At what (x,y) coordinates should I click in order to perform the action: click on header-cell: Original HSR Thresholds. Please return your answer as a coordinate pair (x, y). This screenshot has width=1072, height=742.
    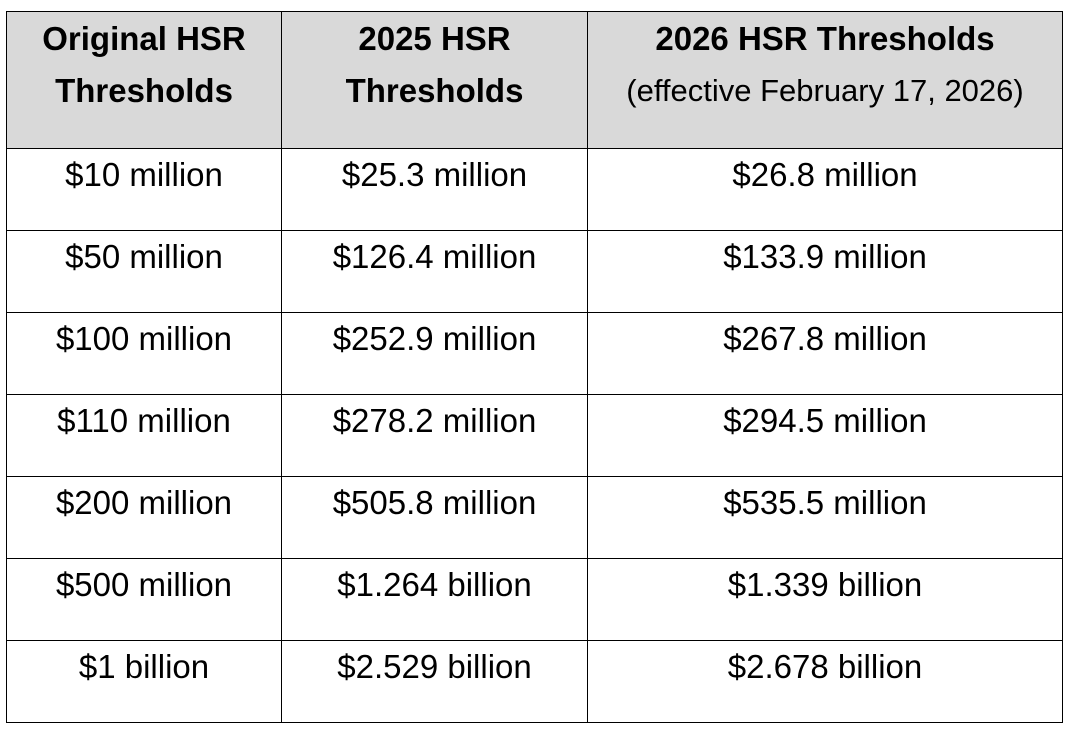
    Looking at the image, I should click on (144, 80).